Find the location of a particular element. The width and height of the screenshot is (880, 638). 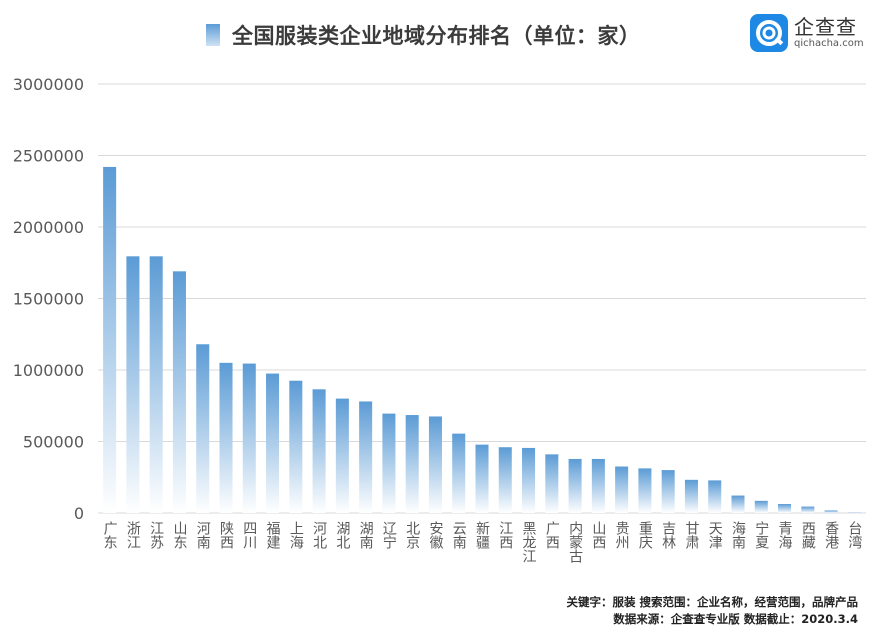

bar-黑龙江 is located at coordinates (529, 480).